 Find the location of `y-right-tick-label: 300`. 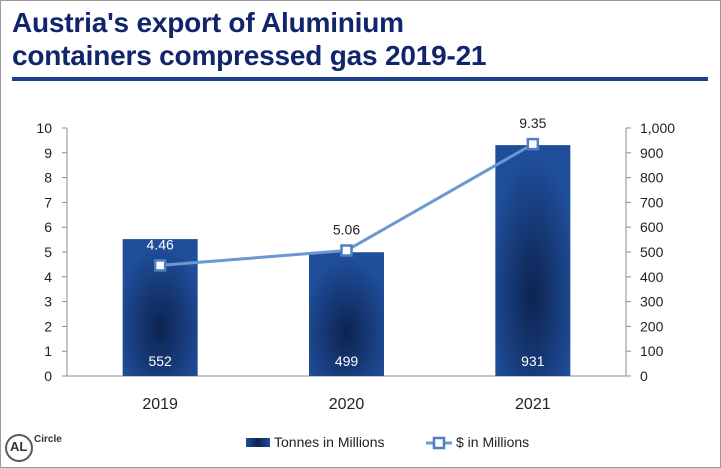

y-right-tick-label: 300 is located at coordinates (652, 302).